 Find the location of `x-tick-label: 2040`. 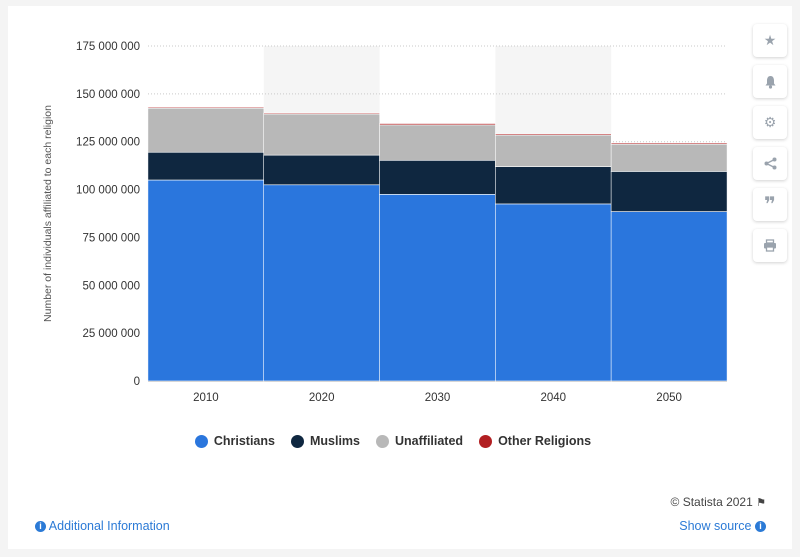

x-tick-label: 2040 is located at coordinates (554, 398).